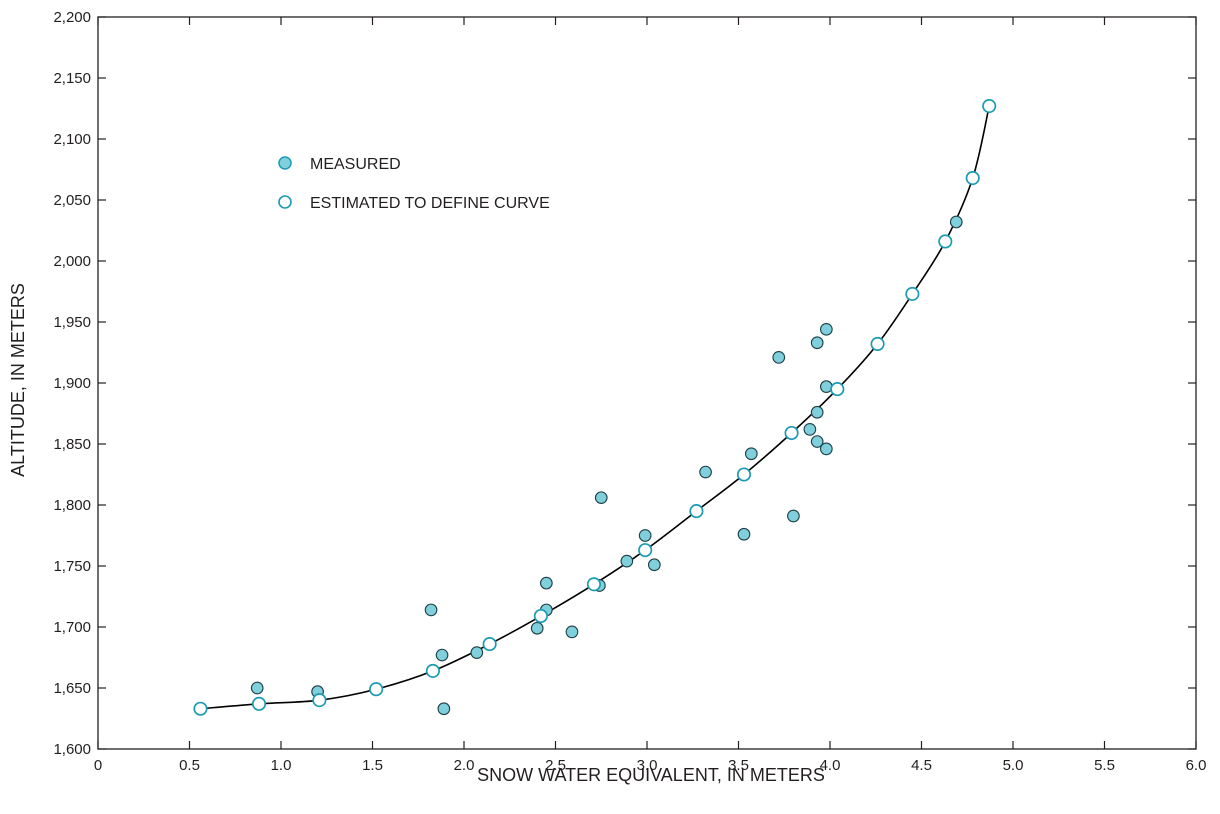  What do you see at coordinates (414, 184) in the screenshot?
I see `legend: MEASURED ESTIMATED TO DEFINE CURVE` at bounding box center [414, 184].